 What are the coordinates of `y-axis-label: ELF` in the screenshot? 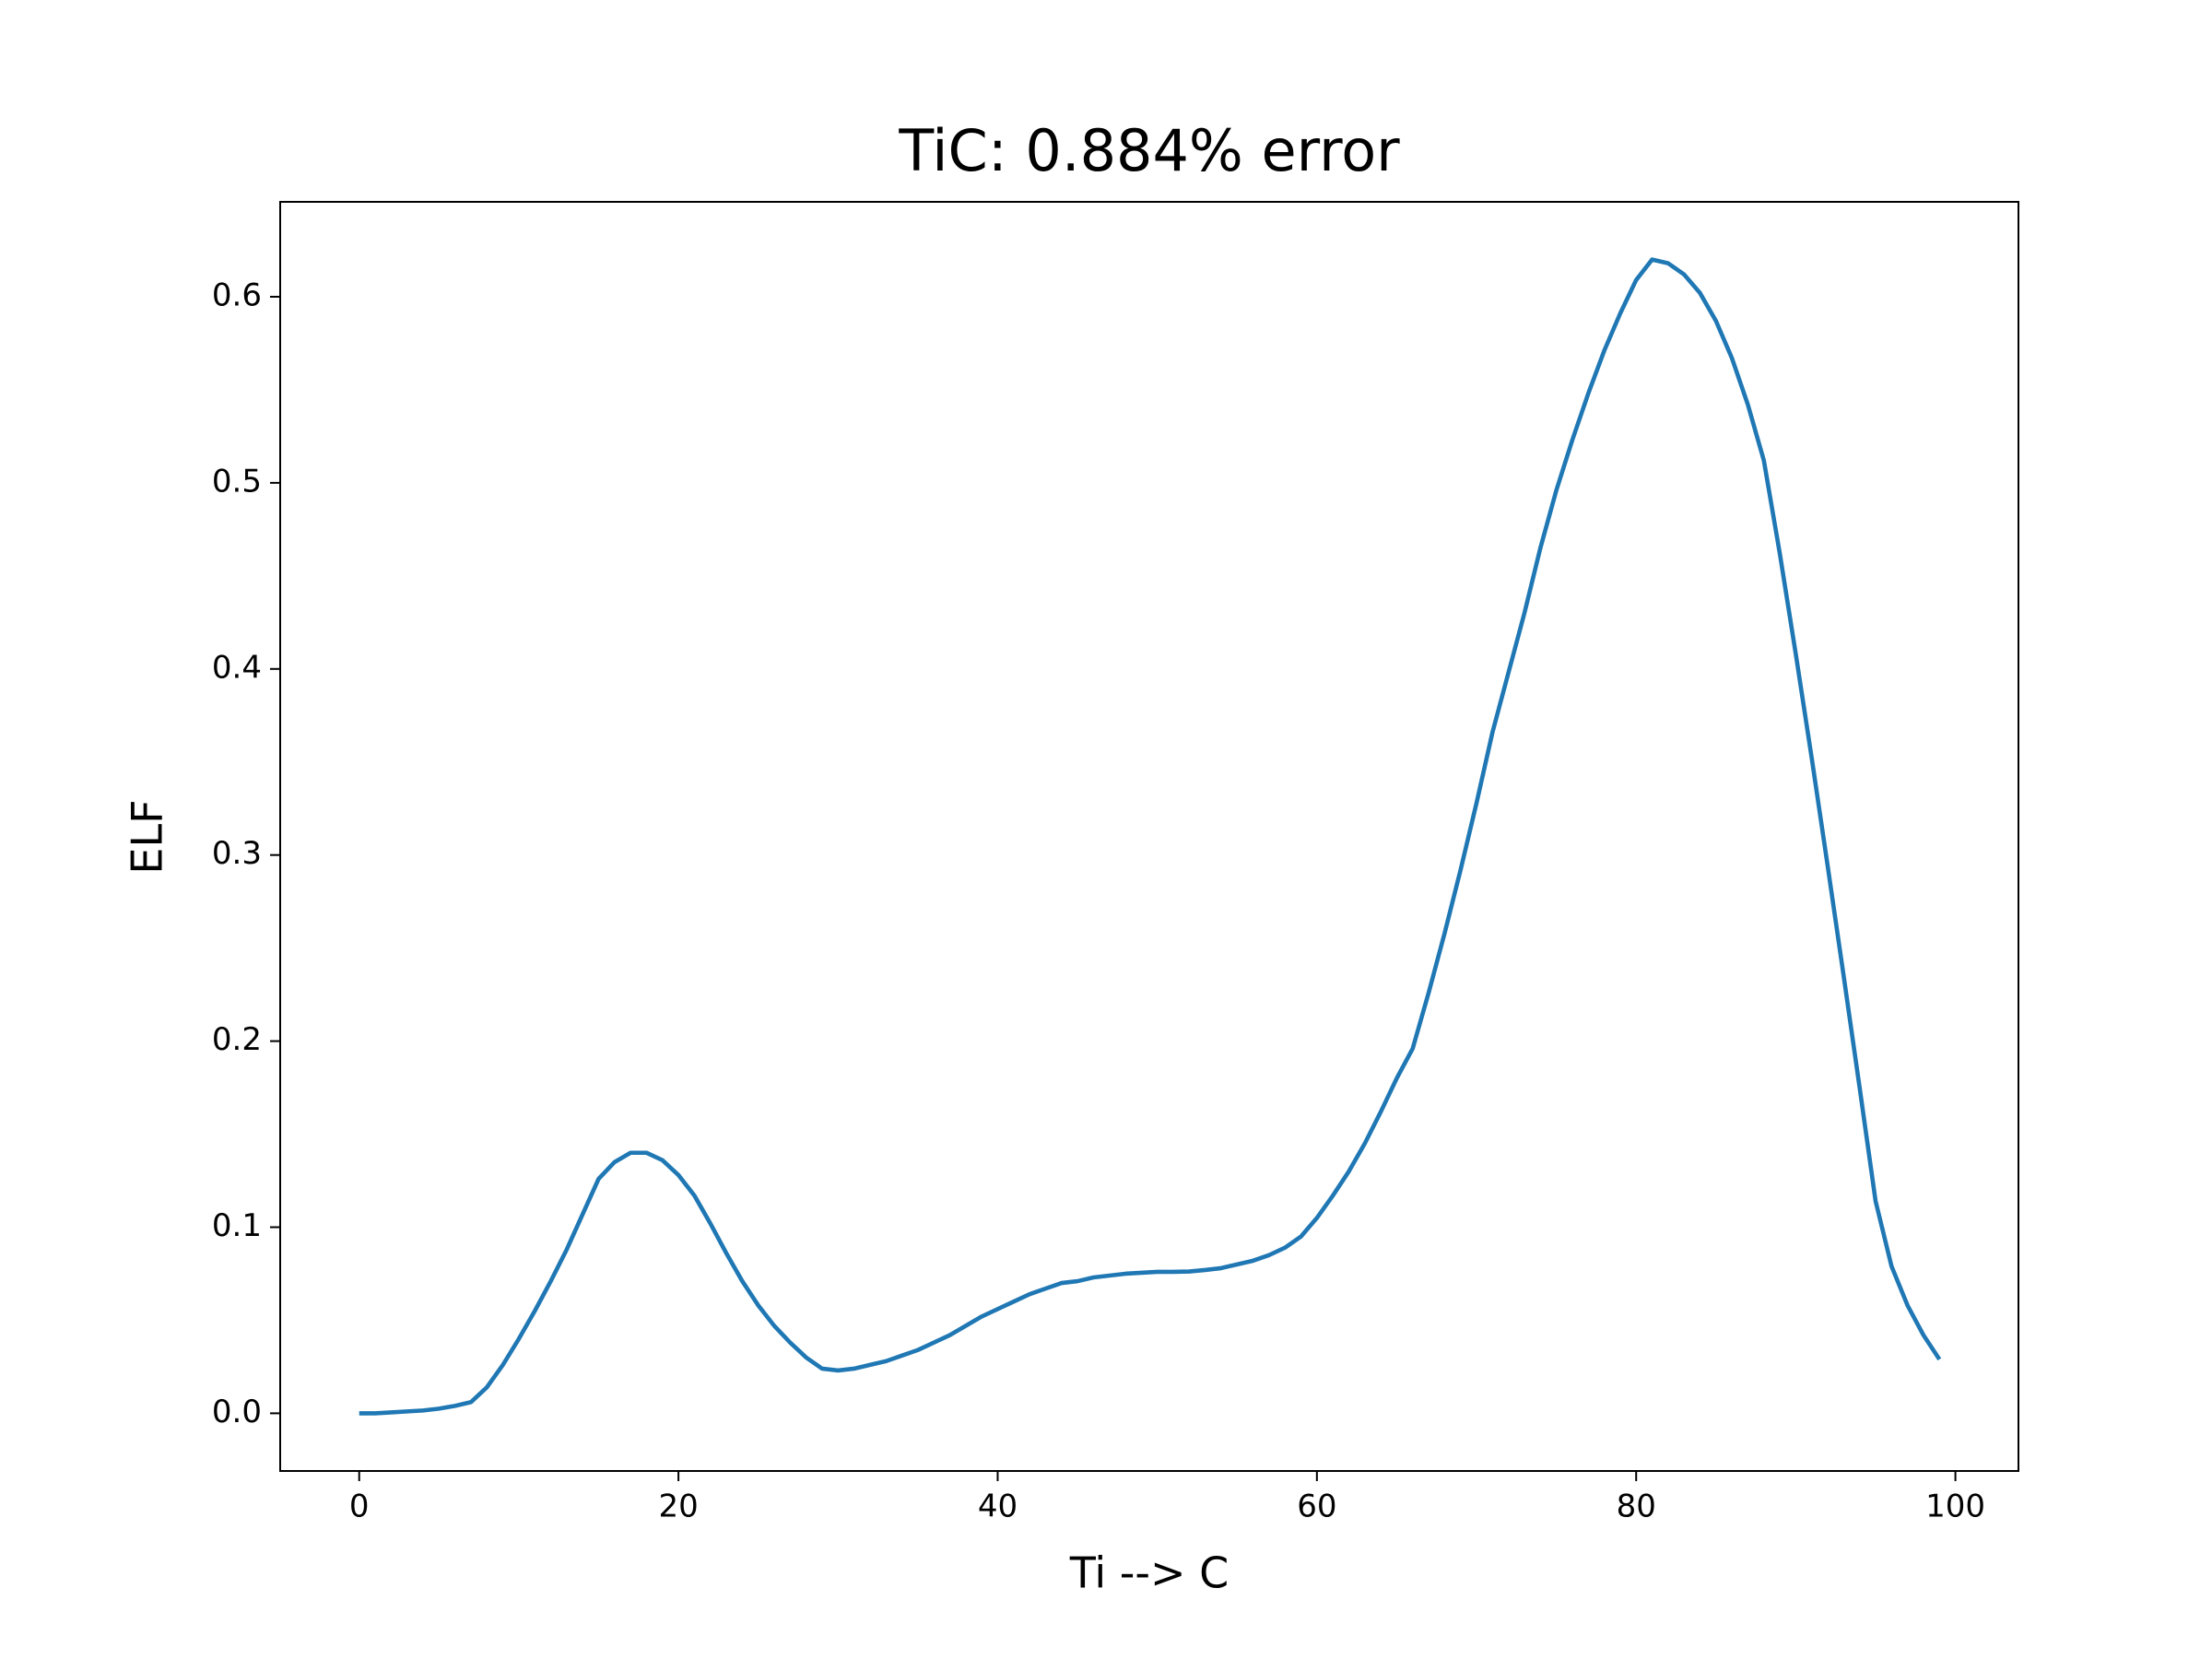 It's located at (147, 836).